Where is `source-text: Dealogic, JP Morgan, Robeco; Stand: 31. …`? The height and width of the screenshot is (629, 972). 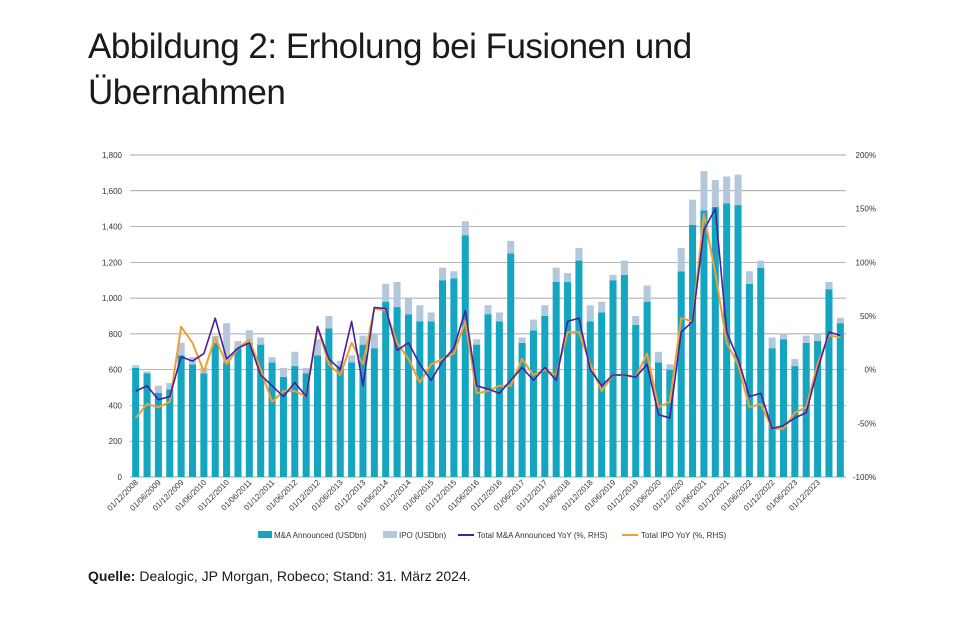
source-text: Dealogic, JP Morgan, Robeco; Stand: 31. … is located at coordinates (305, 576).